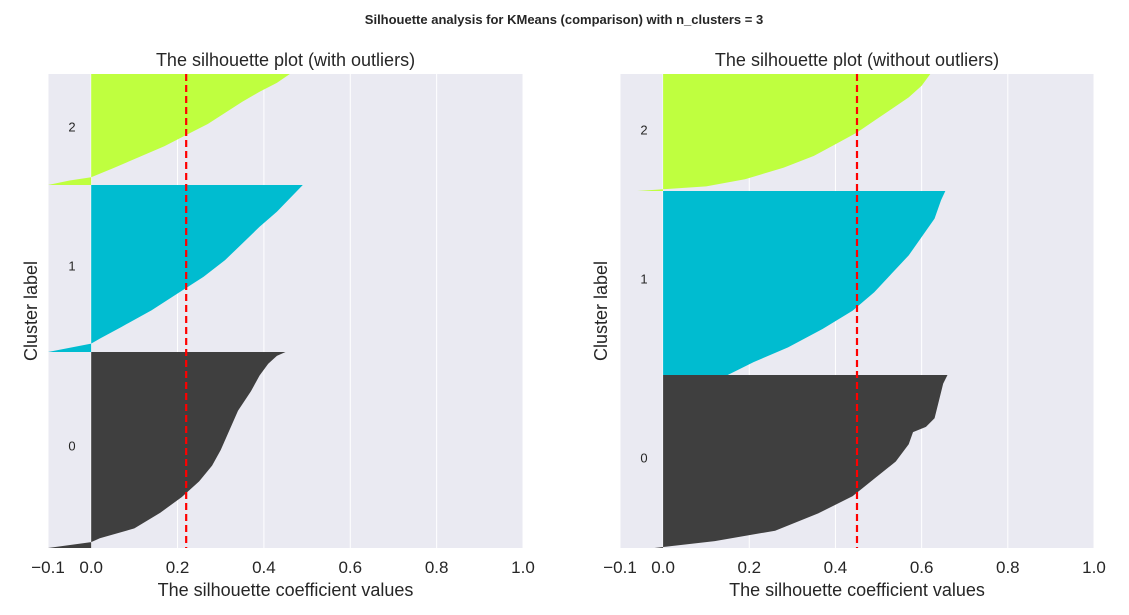 The width and height of the screenshot is (1129, 615). What do you see at coordinates (620, 567) in the screenshot?
I see `right-x-tick-label-0: −0.1` at bounding box center [620, 567].